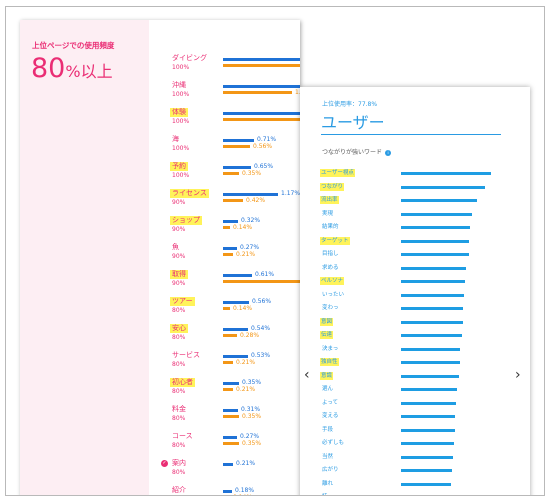  I want to click on related-word-label: 広がり, so click(330, 470).